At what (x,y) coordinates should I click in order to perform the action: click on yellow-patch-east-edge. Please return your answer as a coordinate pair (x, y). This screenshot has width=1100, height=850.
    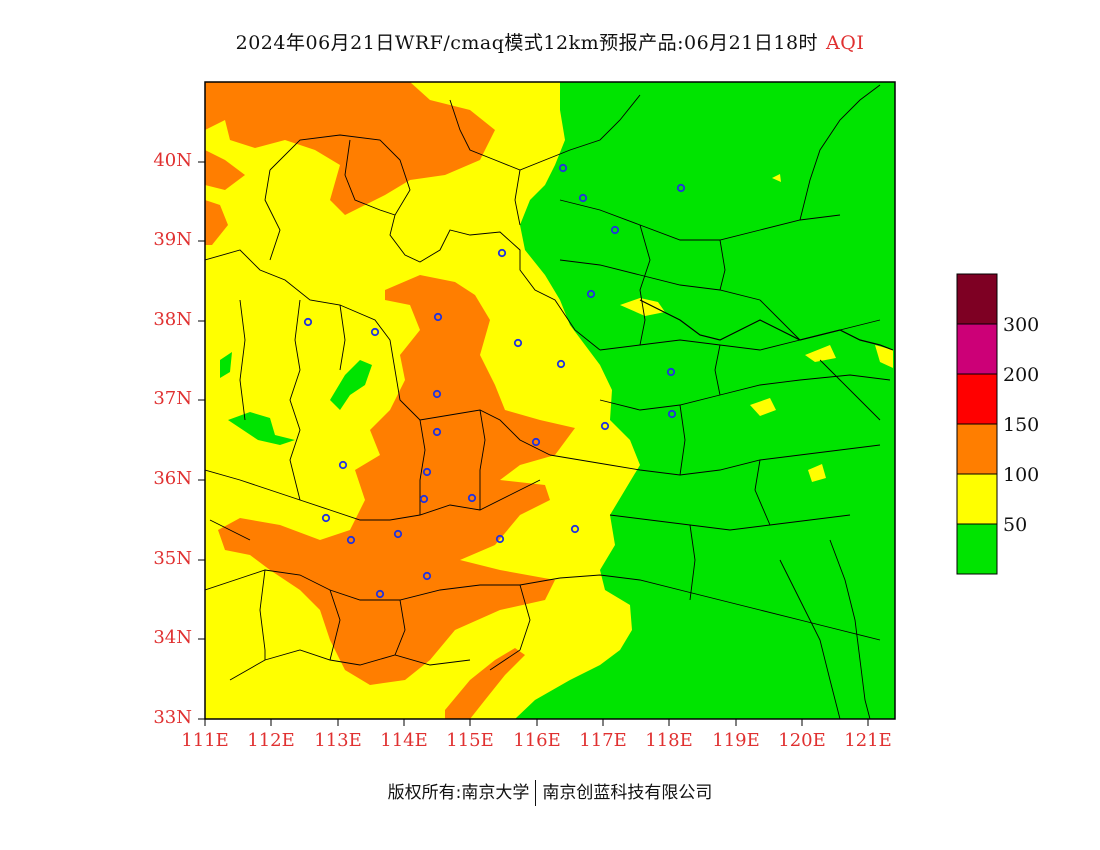
    Looking at the image, I should click on (884, 356).